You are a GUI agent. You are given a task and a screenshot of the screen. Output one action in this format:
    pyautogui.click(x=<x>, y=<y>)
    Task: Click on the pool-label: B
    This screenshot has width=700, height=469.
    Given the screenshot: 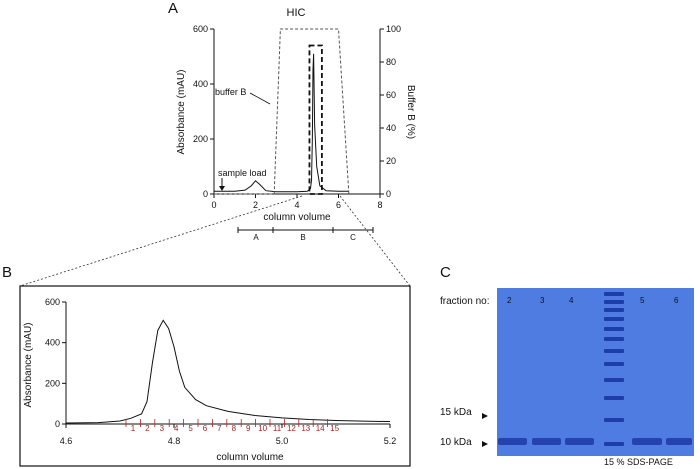 What is the action you would take?
    pyautogui.click(x=302, y=237)
    